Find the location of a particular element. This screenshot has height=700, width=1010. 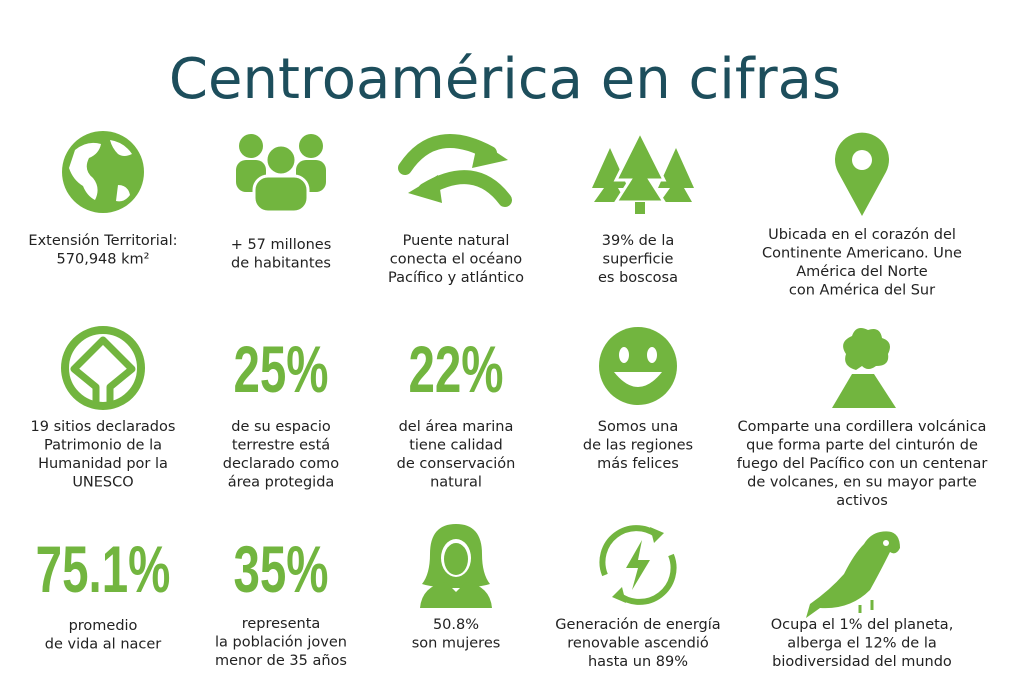

caption-line: de habitantes is located at coordinates (281, 264).